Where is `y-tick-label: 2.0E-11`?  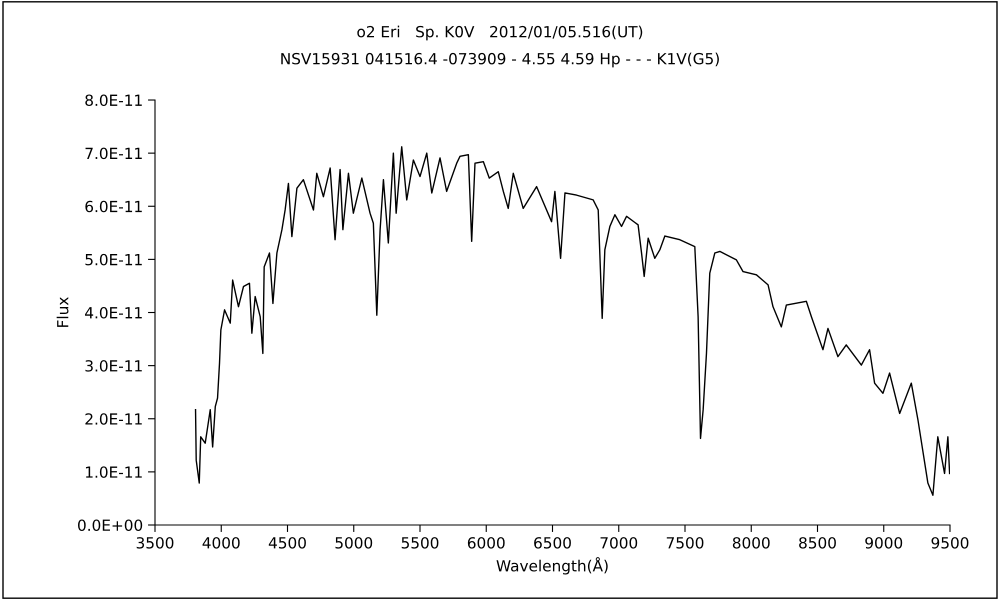 y-tick-label: 2.0E-11 is located at coordinates (113, 419).